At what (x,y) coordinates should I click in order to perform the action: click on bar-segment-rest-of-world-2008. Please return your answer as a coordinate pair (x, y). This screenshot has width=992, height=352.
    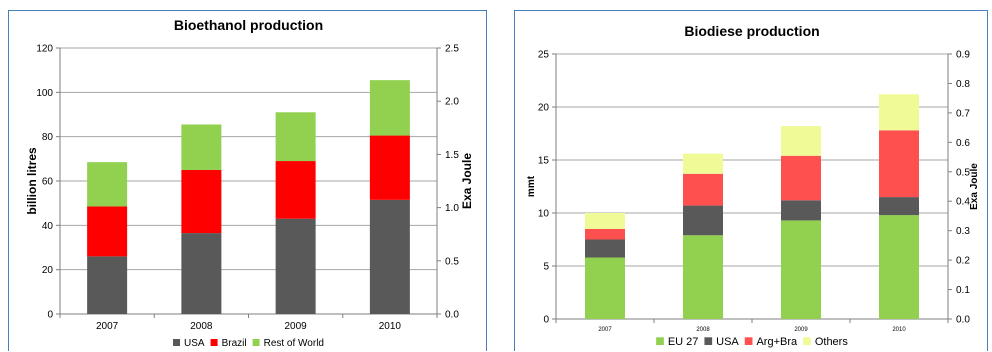
    Looking at the image, I should click on (201, 147).